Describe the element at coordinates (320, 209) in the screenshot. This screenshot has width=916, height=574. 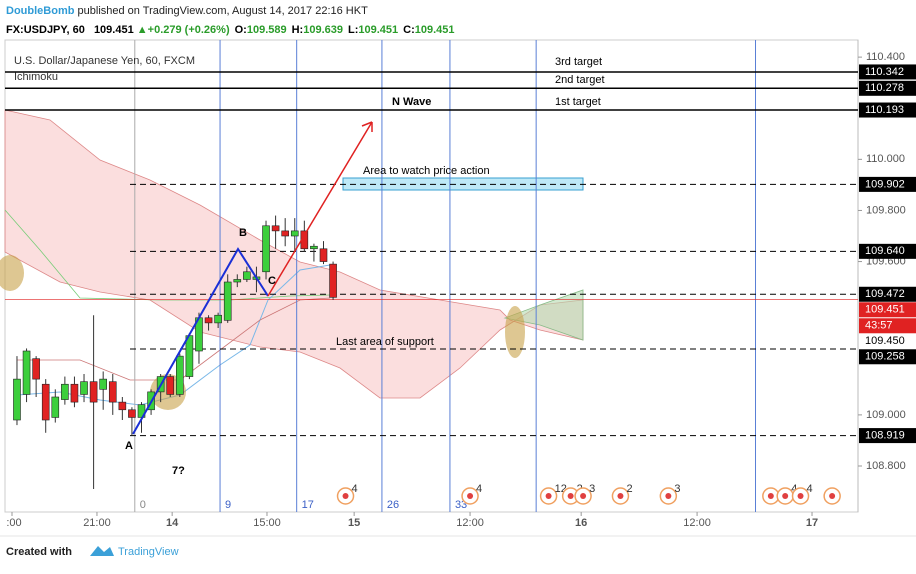
I see `projection-arrow` at that location.